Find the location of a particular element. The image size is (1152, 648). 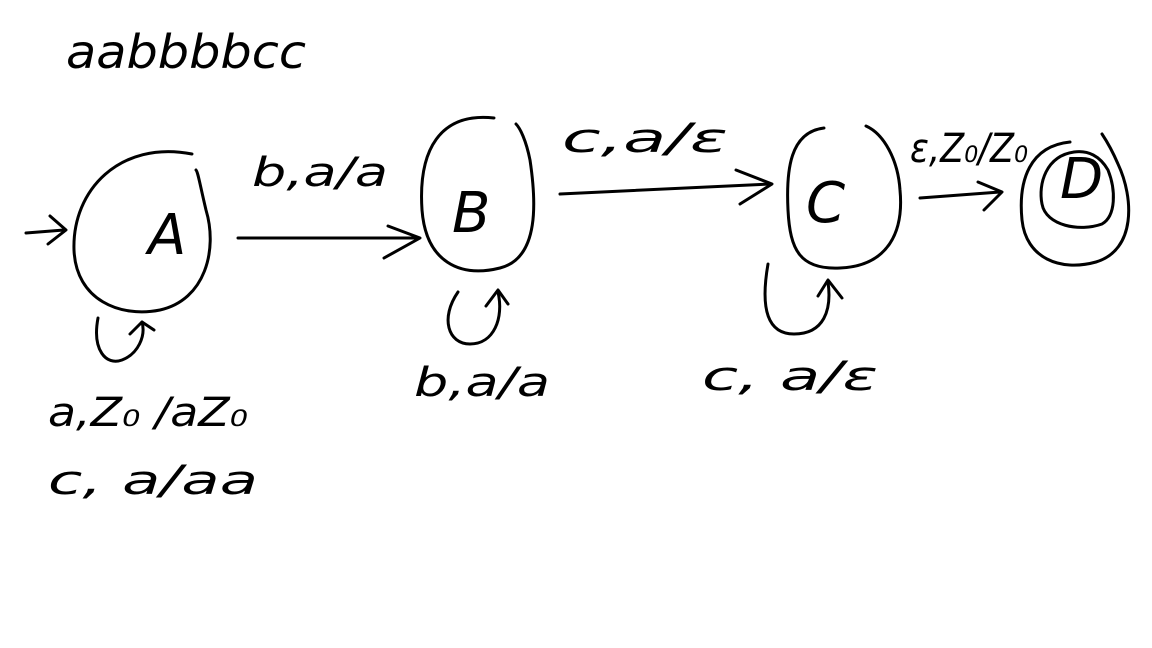

state-d-inner-circle is located at coordinates (1077, 189).